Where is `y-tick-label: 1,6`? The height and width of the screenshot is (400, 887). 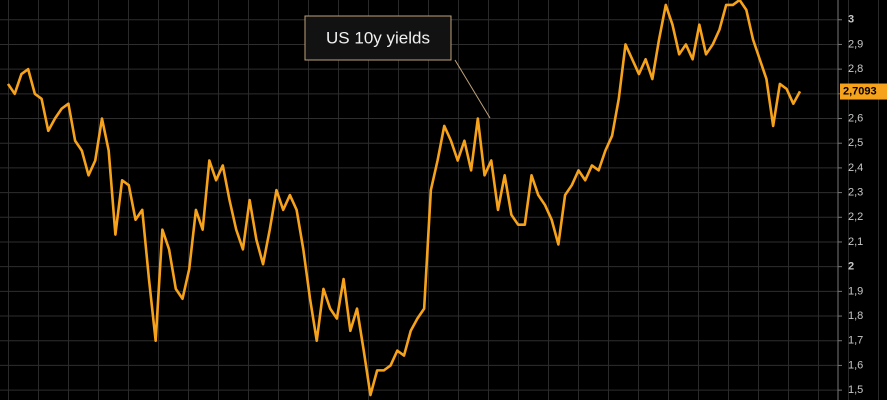
y-tick-label: 1,6 is located at coordinates (855, 365).